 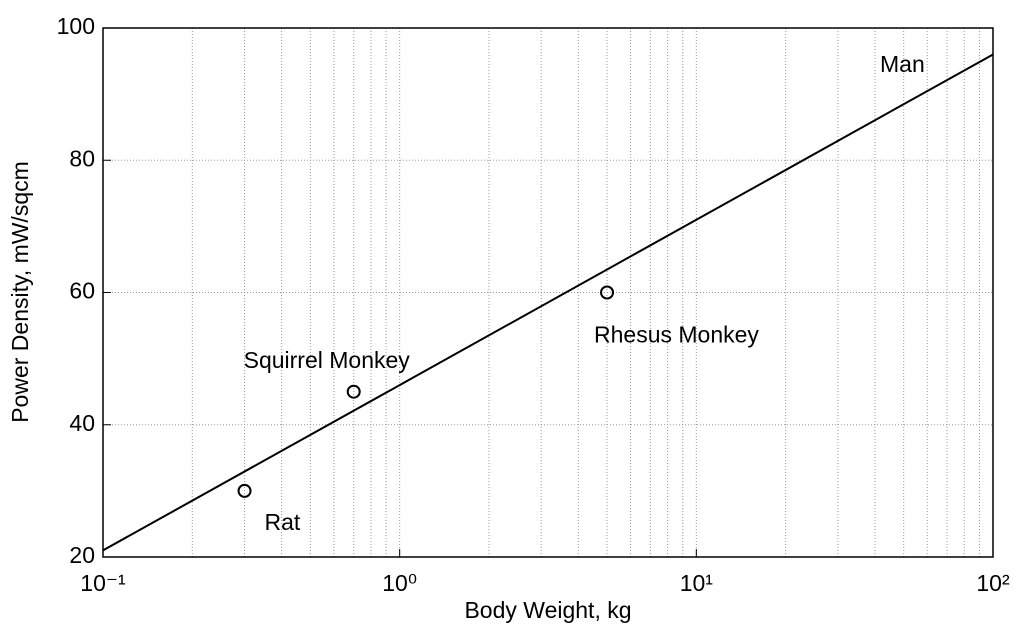 I want to click on x-axis-label: Body Weight, kg, so click(x=547, y=610).